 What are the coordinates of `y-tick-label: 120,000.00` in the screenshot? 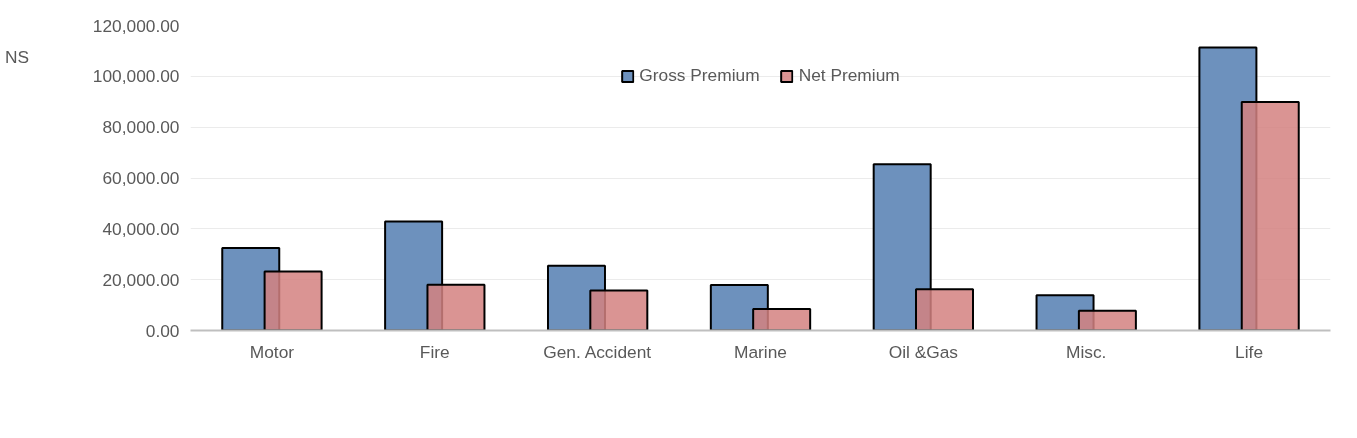 It's located at (136, 25).